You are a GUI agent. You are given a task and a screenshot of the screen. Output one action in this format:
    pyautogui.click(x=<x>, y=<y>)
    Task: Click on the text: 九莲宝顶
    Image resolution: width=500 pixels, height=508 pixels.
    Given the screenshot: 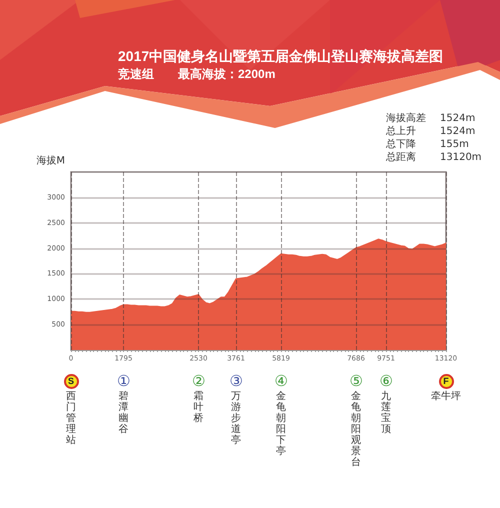 What is the action you would take?
    pyautogui.click(x=386, y=413)
    